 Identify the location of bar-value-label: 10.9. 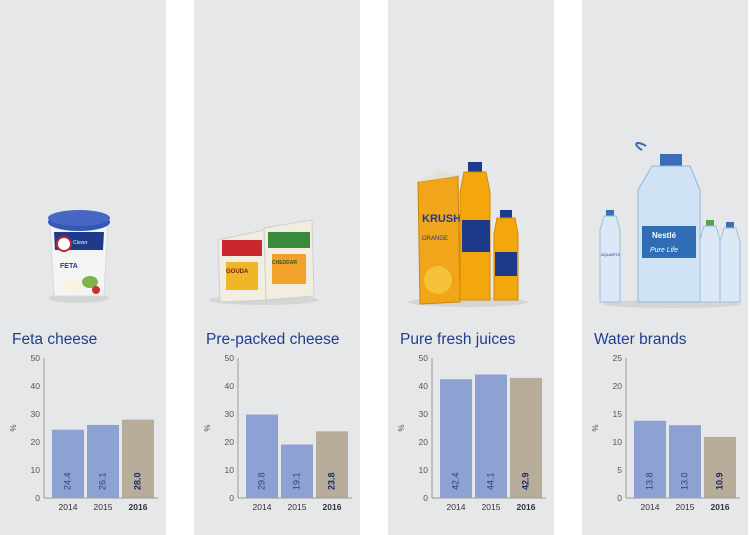
(719, 481).